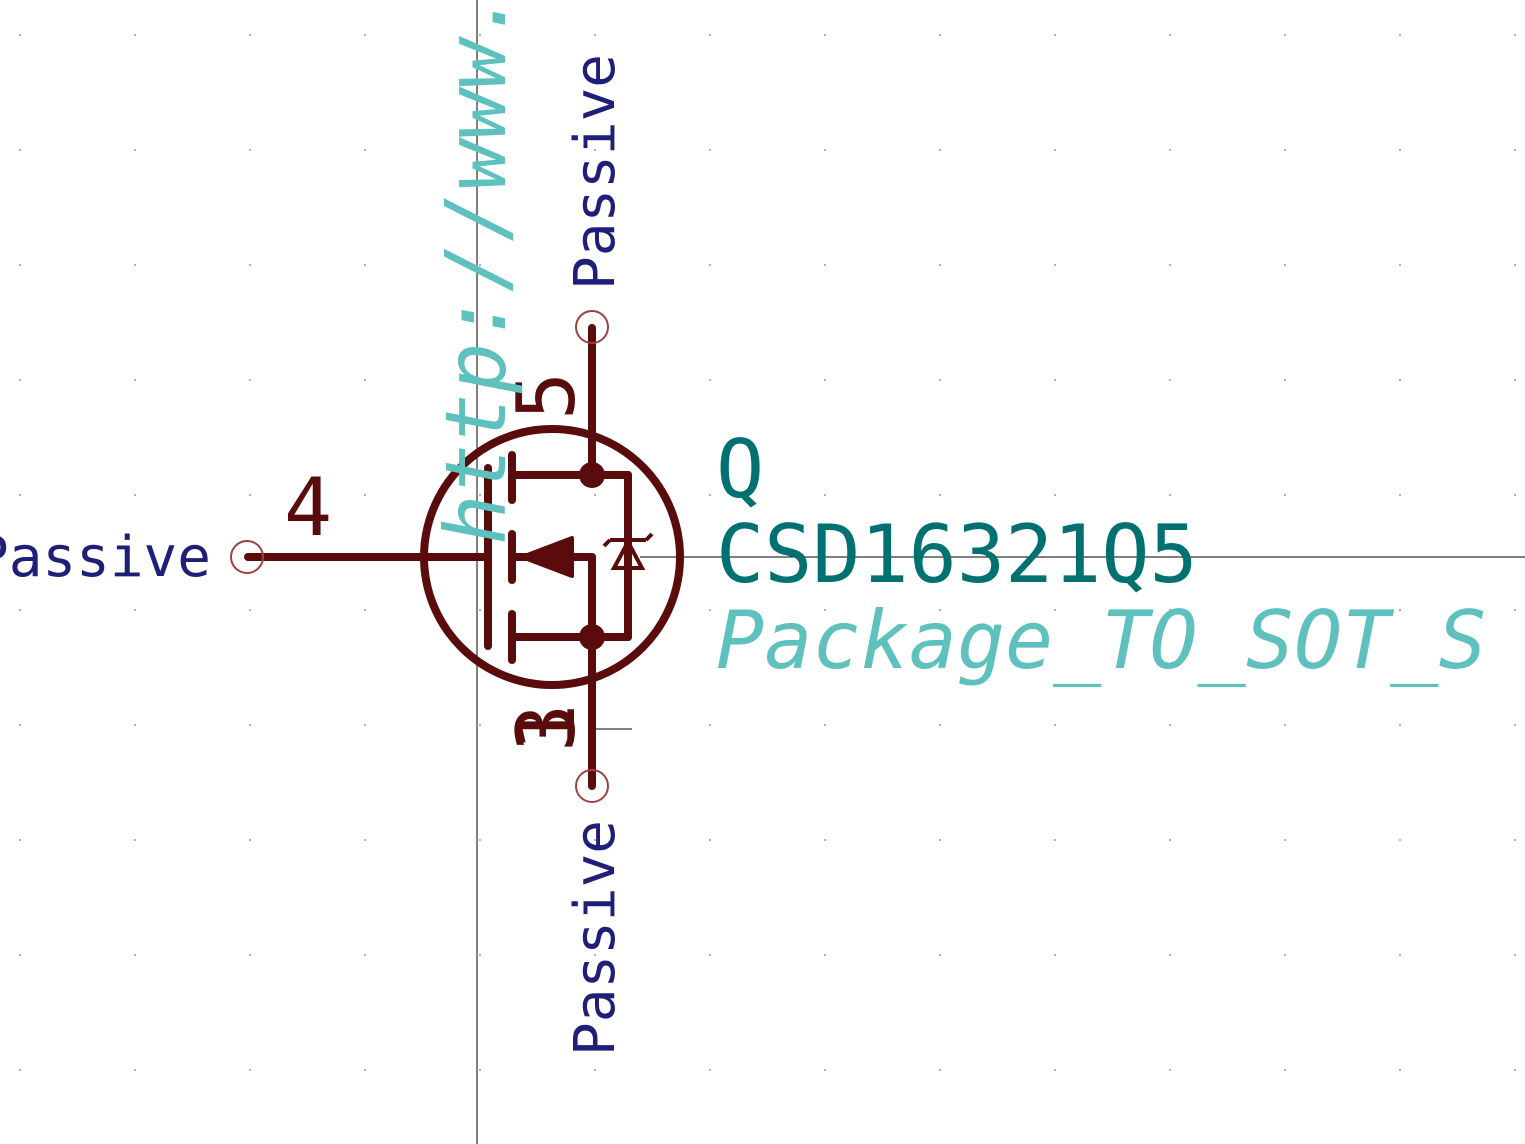  What do you see at coordinates (740, 469) in the screenshot?
I see `reference-designator: Q` at bounding box center [740, 469].